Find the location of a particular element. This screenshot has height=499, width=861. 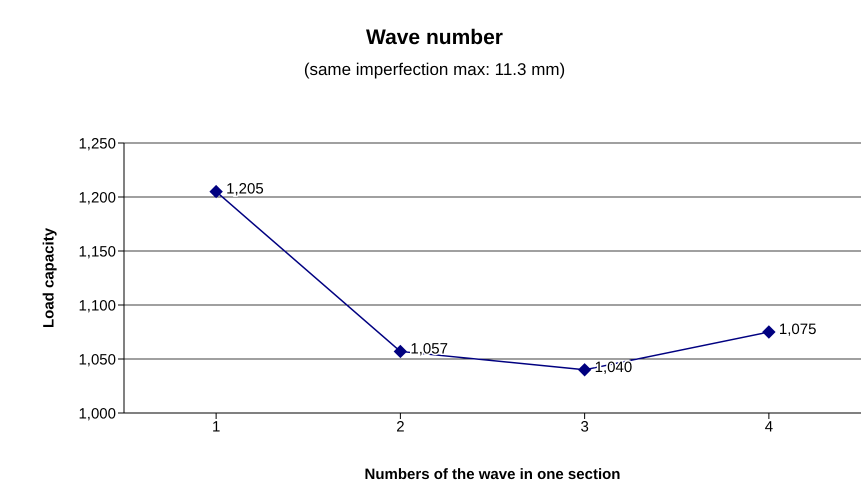

x-tick-label: 4 is located at coordinates (769, 427).